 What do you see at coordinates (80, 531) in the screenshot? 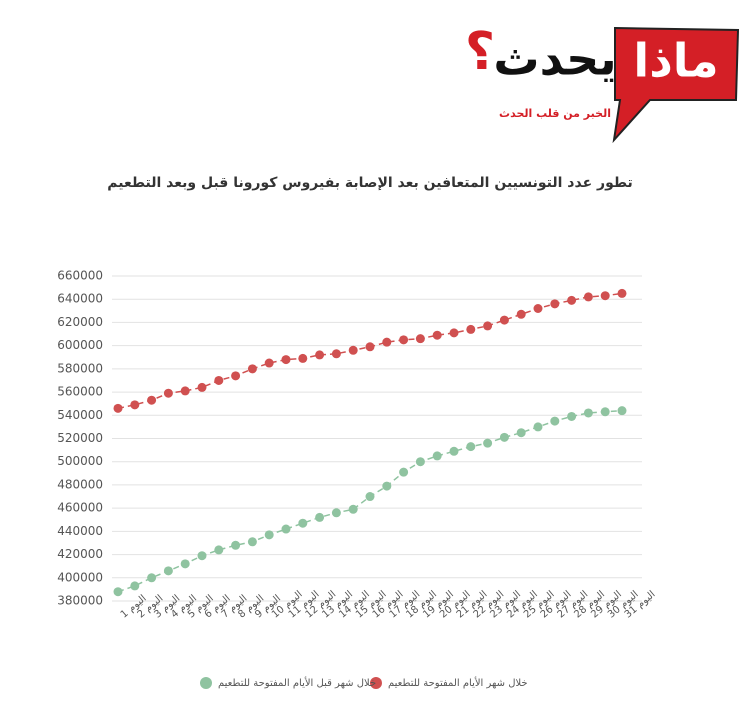
I see `y-tick-label: 440000` at bounding box center [80, 531].